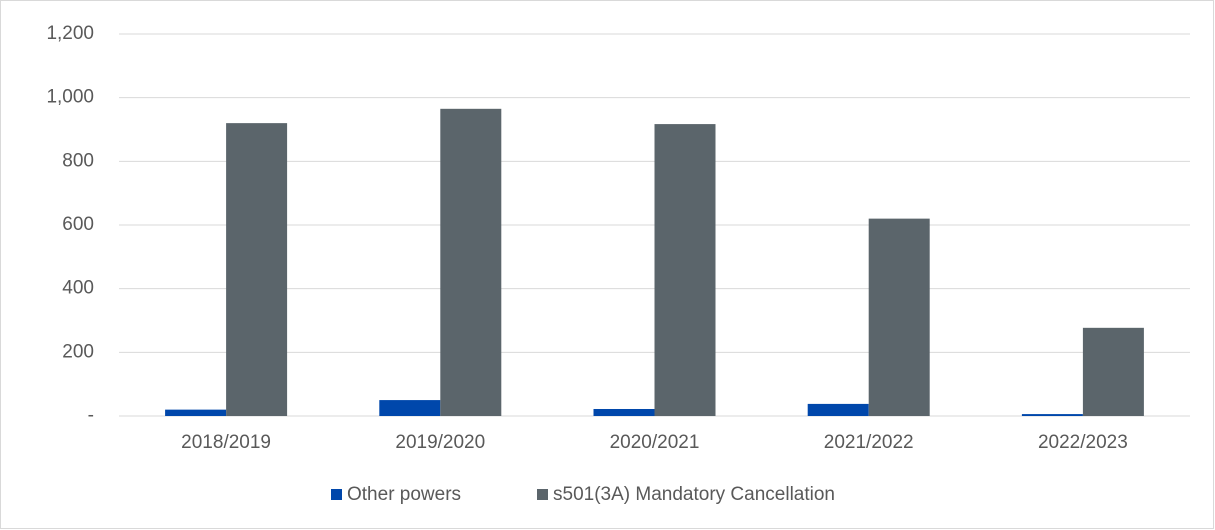  What do you see at coordinates (78, 351) in the screenshot?
I see `y-tick-label: 200` at bounding box center [78, 351].